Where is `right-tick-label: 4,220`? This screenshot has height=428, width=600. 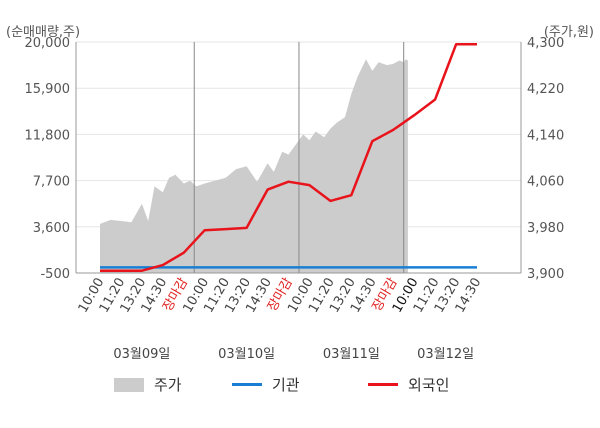 right-tick-label: 4,220 is located at coordinates (545, 89).